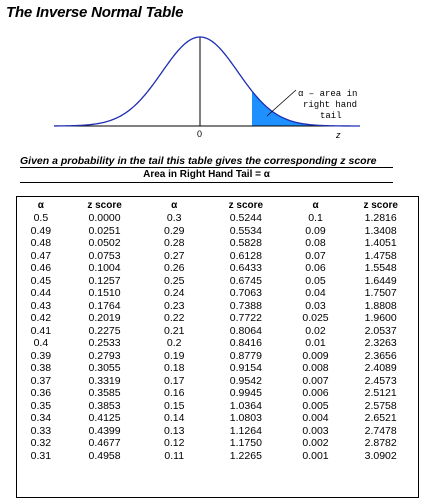 Image resolution: width=425 pixels, height=503 pixels. I want to click on zscore-cell: 0.5534, so click(245, 230).